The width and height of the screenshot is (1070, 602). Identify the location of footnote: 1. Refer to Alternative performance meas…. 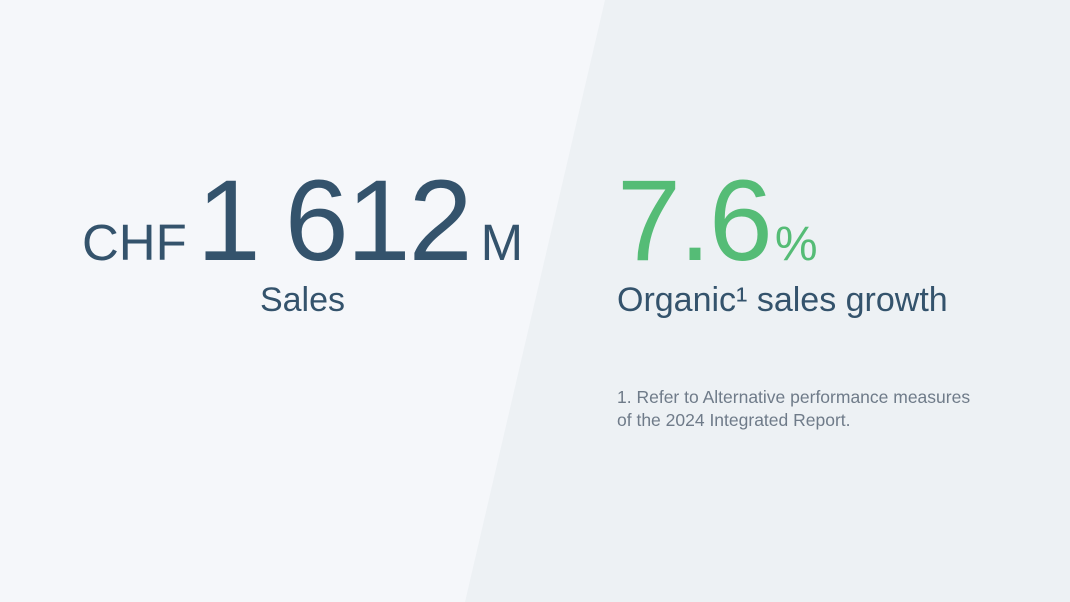
(794, 408).